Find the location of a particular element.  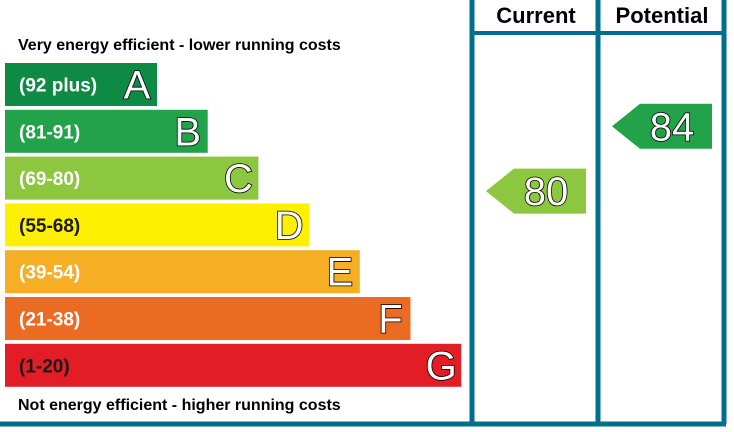

band-range-label: (92 plus) is located at coordinates (58, 86).